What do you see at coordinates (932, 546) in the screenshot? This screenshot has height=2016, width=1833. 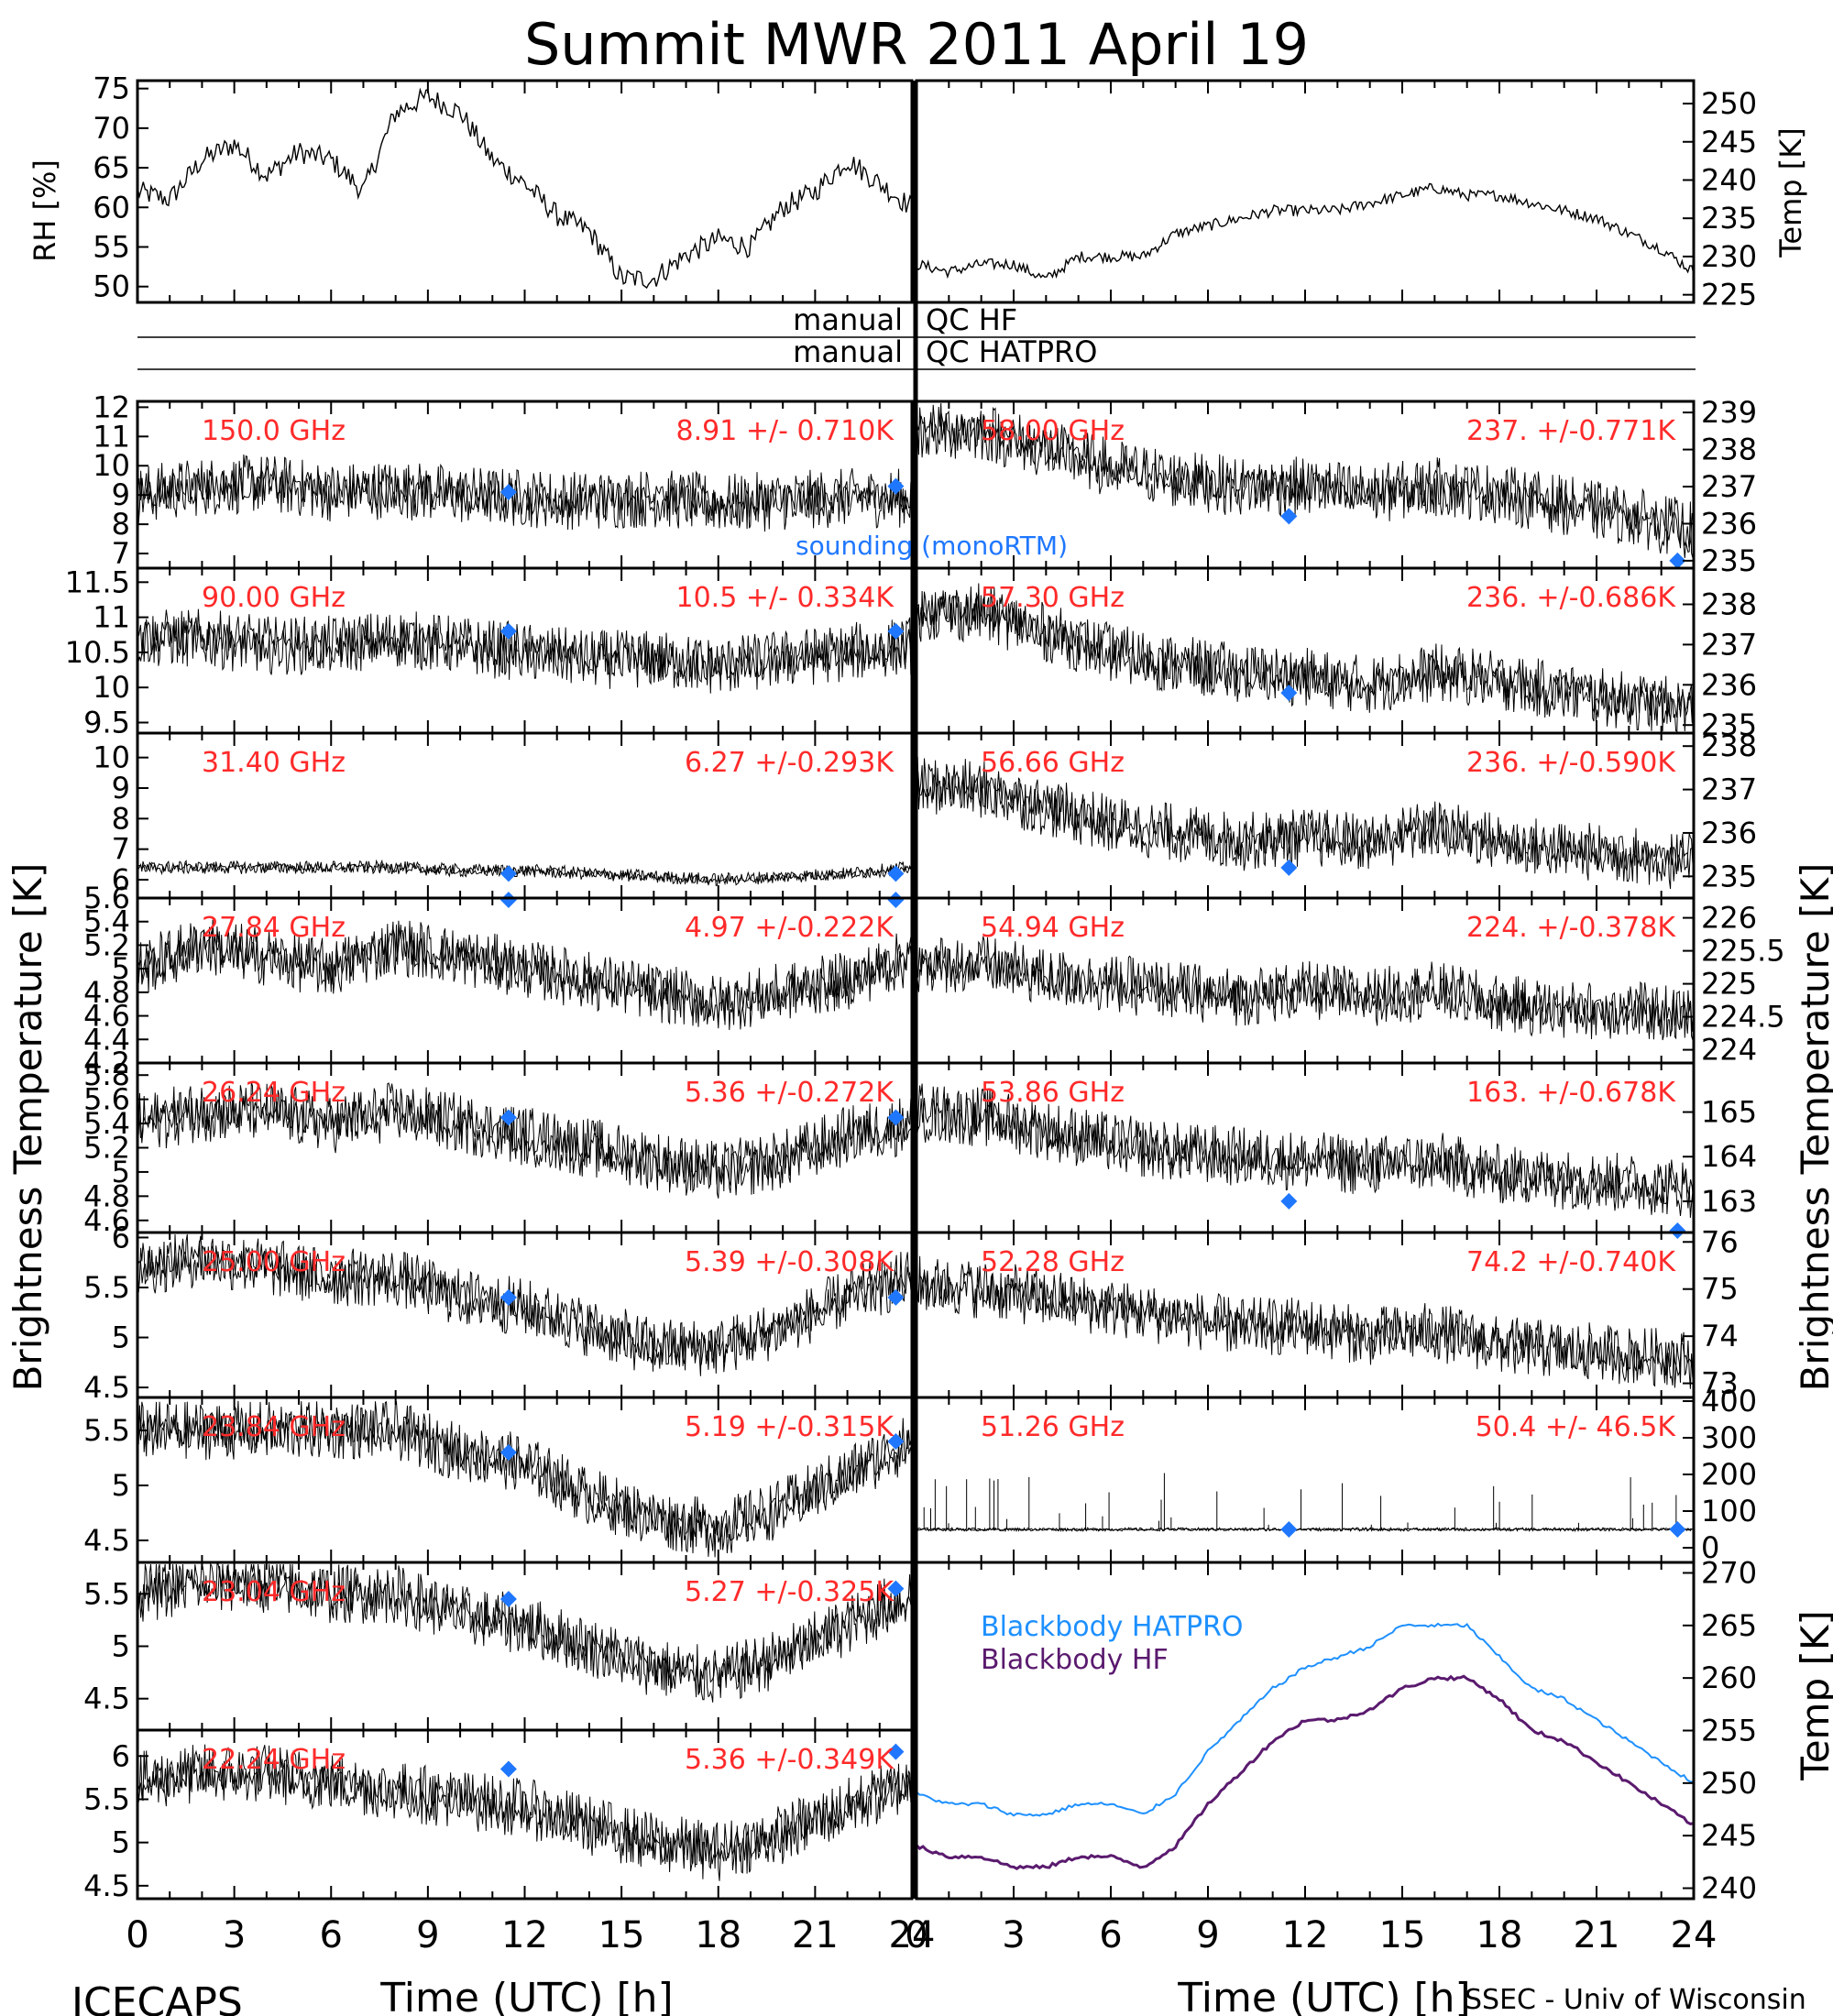 I see `ch-150.0-note-label: sounding (monoRTM)` at bounding box center [932, 546].